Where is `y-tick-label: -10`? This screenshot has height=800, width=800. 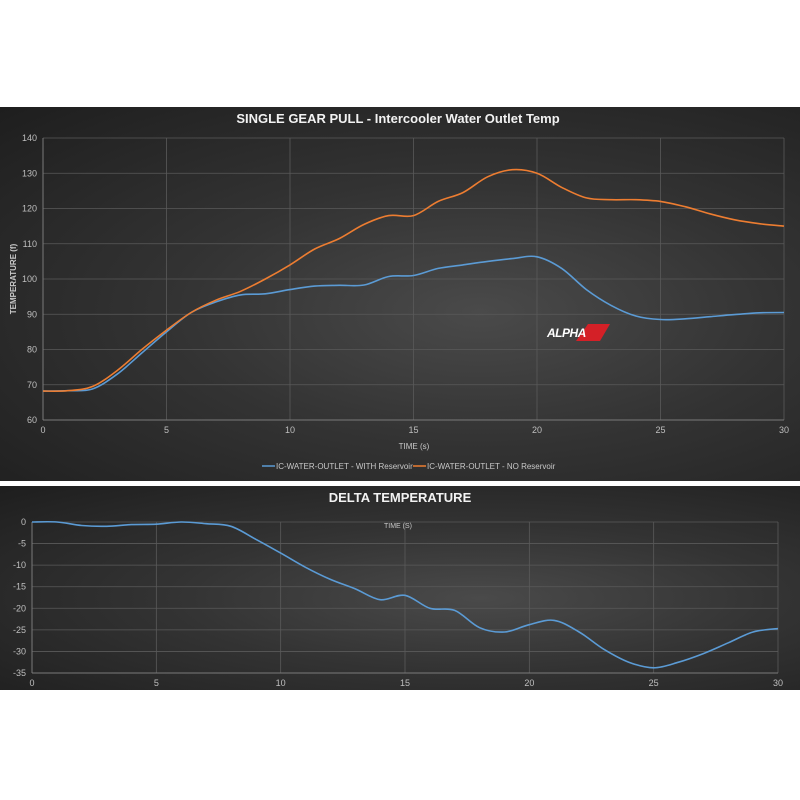 y-tick-label: -10 is located at coordinates (19, 565).